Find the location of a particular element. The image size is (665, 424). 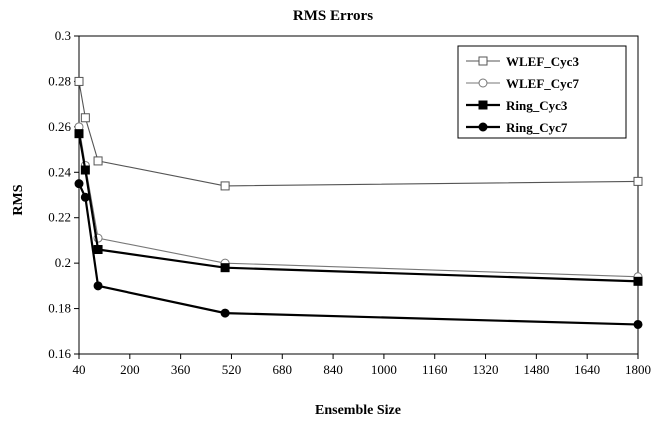

x-tick-label: 1160 is located at coordinates (435, 369).